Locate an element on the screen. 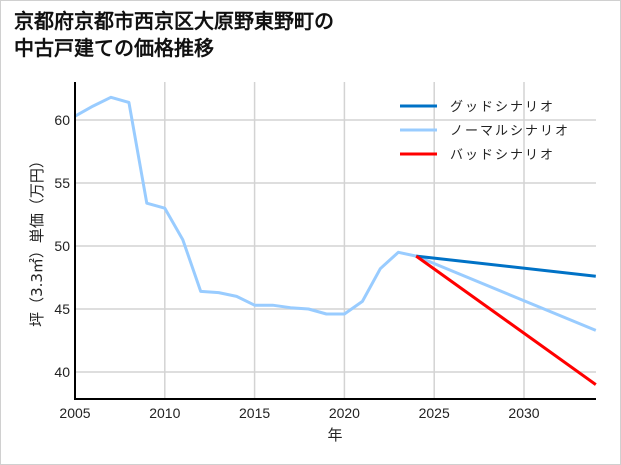 This screenshot has height=465, width=621. y-axis-label: 坪（3.3㎡）単価（万円） is located at coordinates (37, 240).